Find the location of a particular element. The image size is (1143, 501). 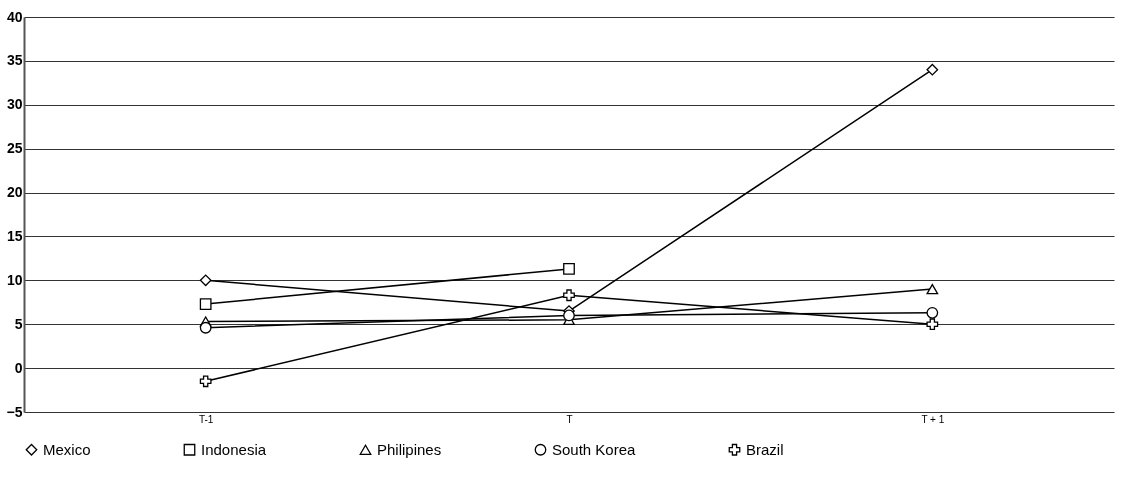

y-tick-label: −5 is located at coordinates (14, 411).